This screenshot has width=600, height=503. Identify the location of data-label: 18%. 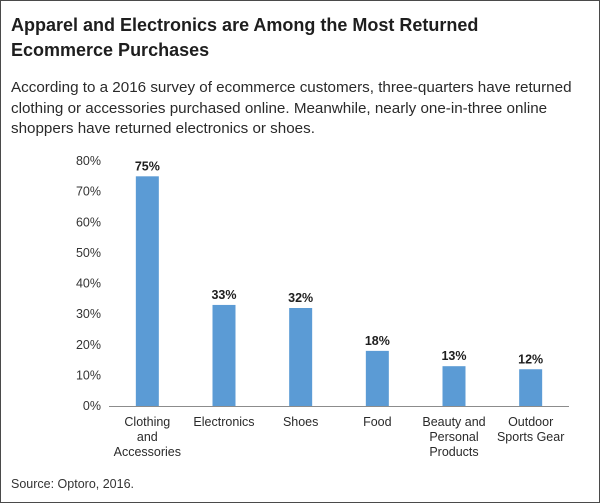
(377, 341).